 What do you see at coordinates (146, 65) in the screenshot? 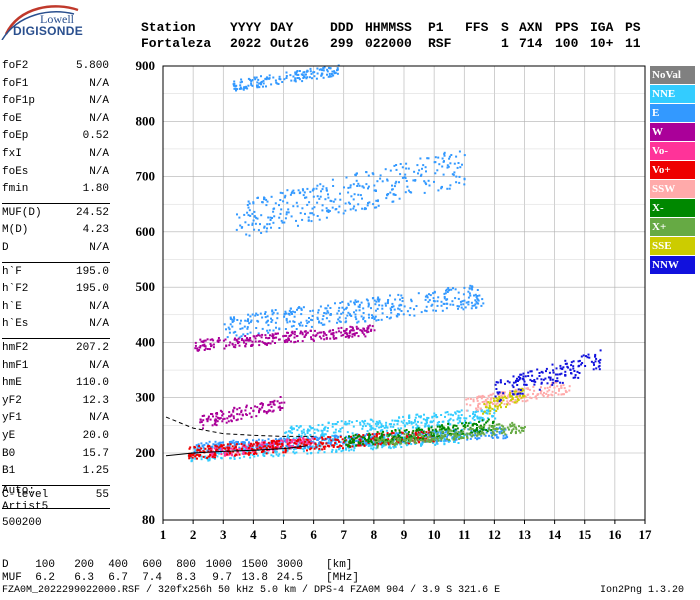
I see `y-tick-label: 900` at bounding box center [146, 65].